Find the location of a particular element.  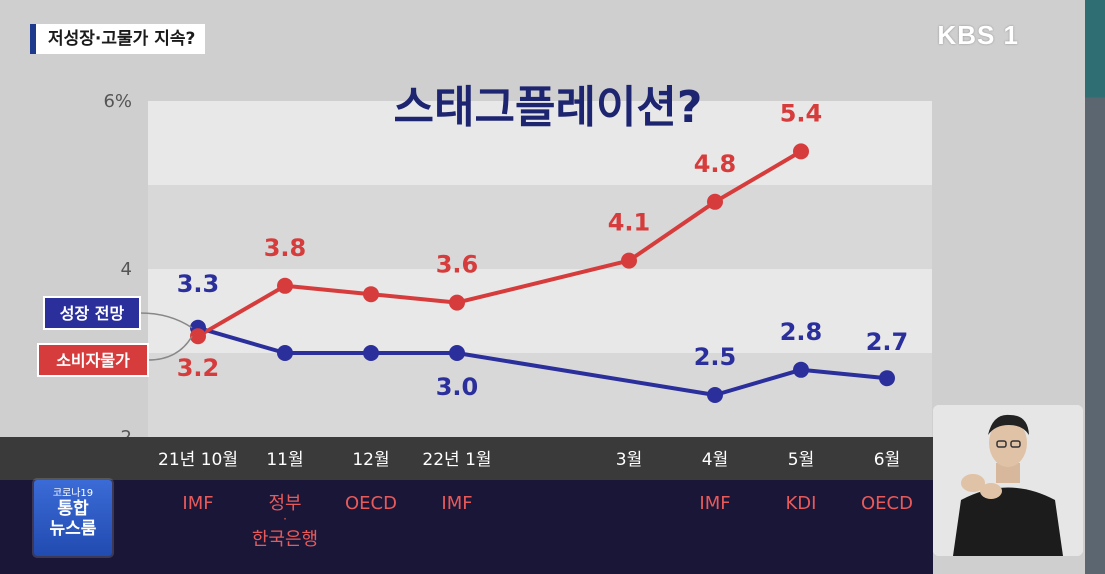

data-label: 2.7 is located at coordinates (887, 342).